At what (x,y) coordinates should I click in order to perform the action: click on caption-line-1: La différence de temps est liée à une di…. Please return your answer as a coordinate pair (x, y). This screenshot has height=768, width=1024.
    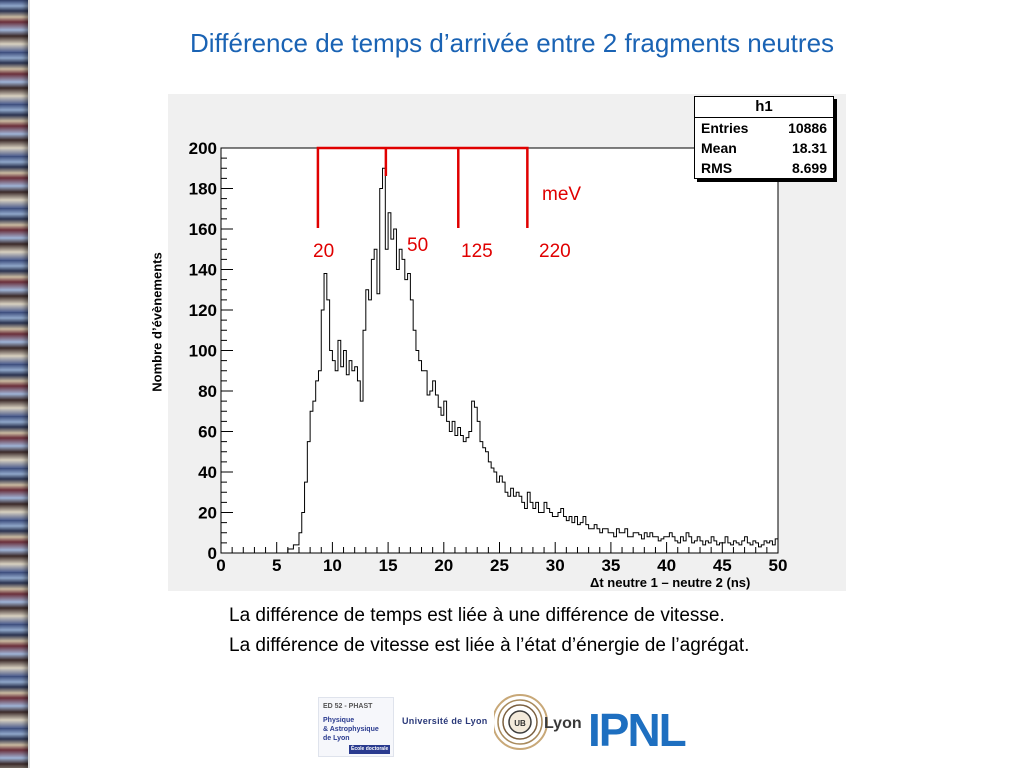
    Looking at the image, I should click on (477, 615).